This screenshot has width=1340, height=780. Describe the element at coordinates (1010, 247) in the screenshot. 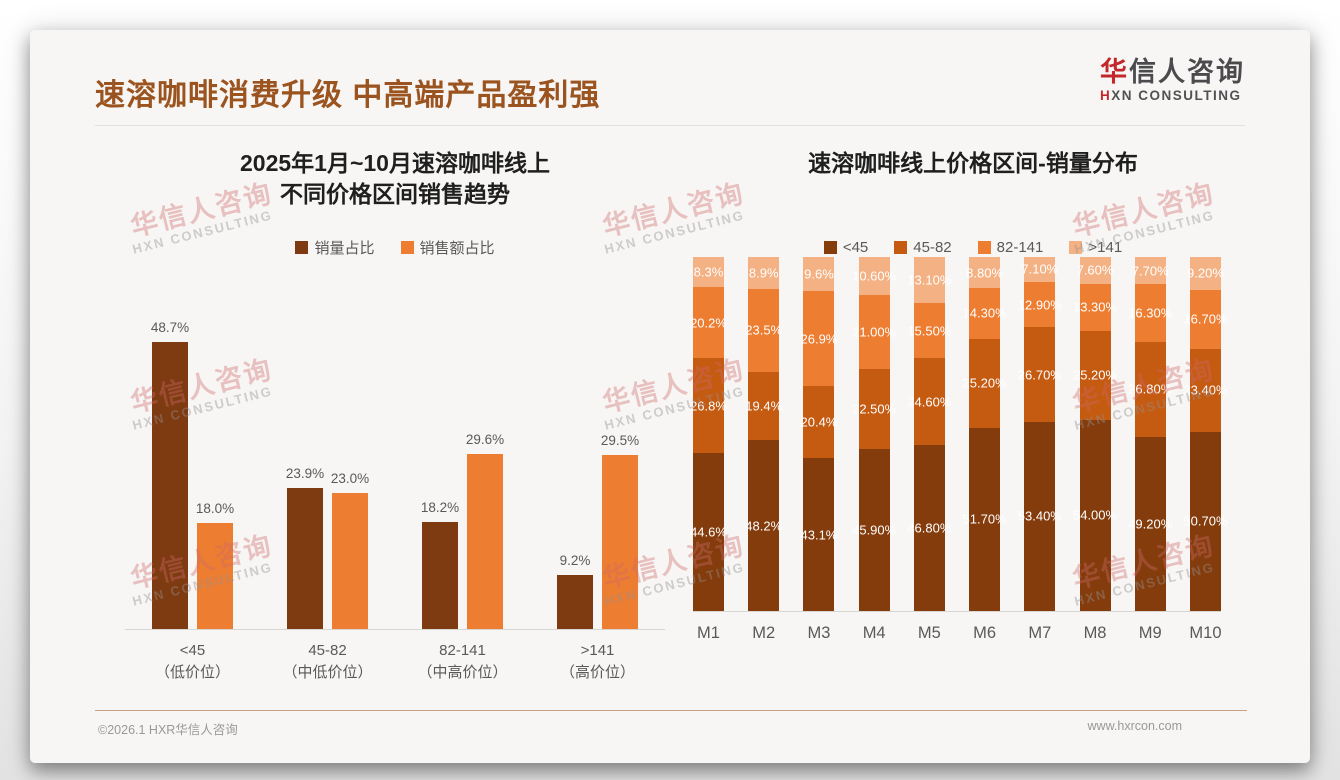

I see `legend-item: 82-141` at that location.